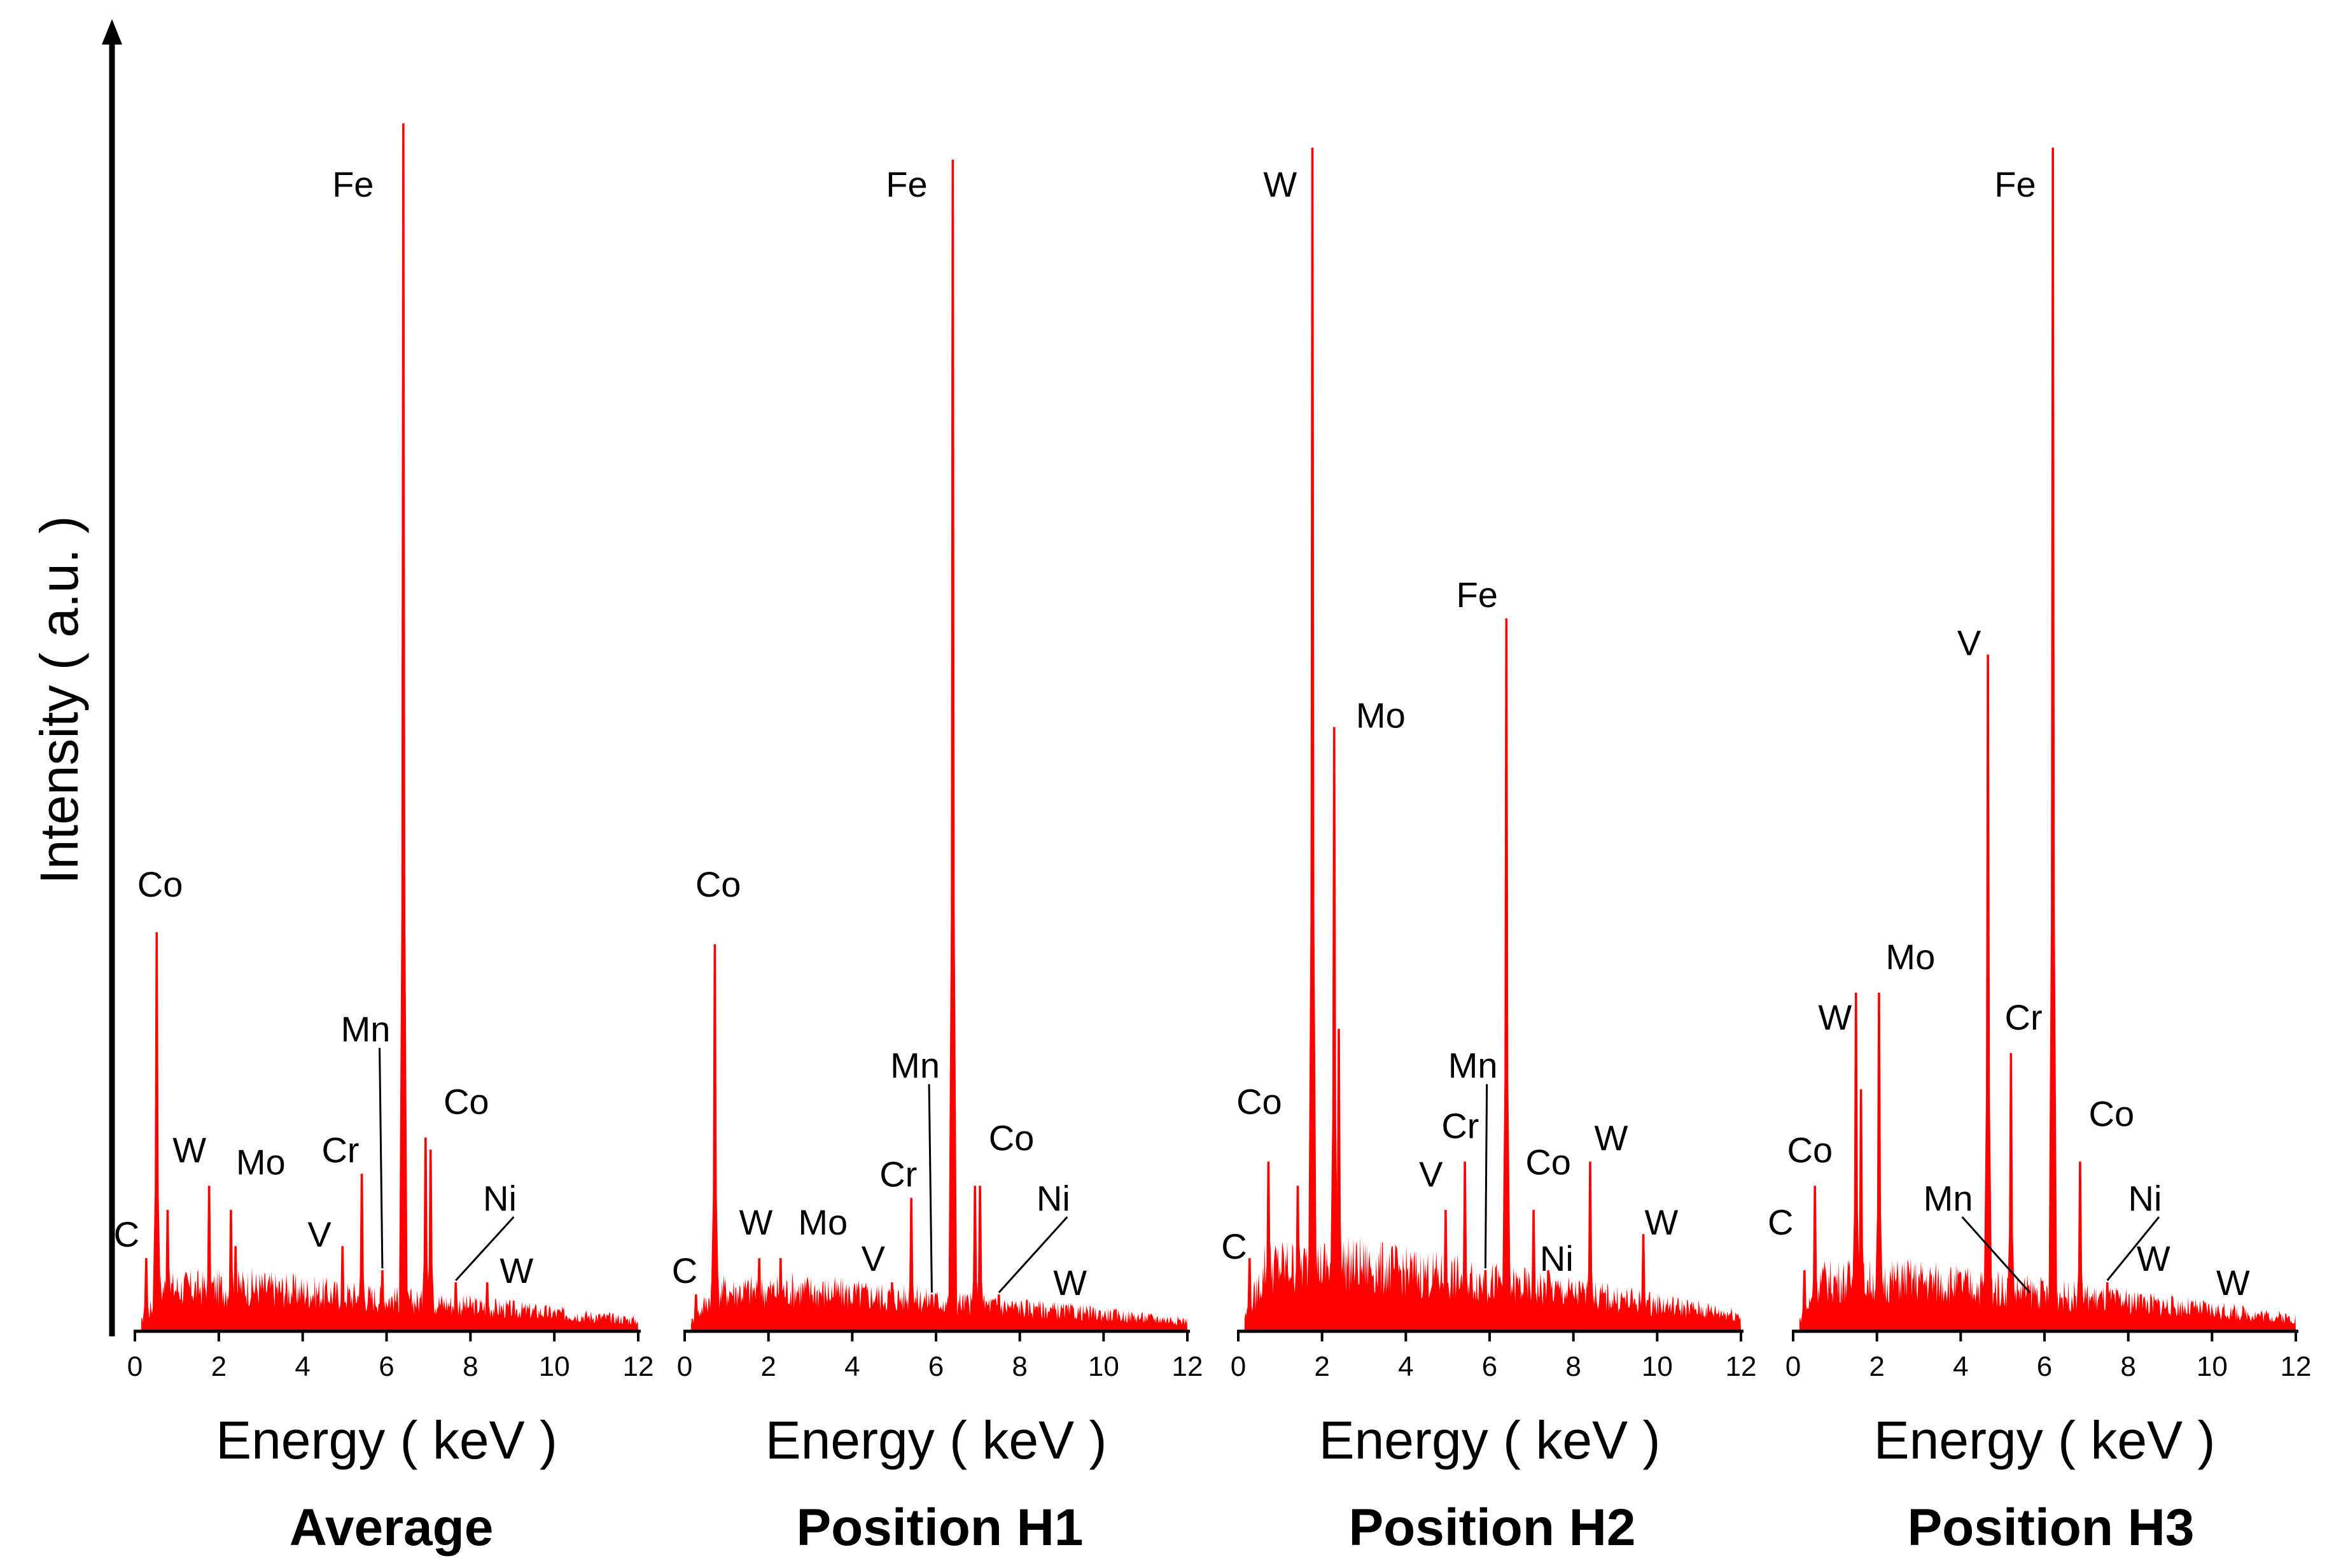 This screenshot has height=1568, width=2334. I want to click on y-axis: Intensity ( a.u. ), so click(75, 677).